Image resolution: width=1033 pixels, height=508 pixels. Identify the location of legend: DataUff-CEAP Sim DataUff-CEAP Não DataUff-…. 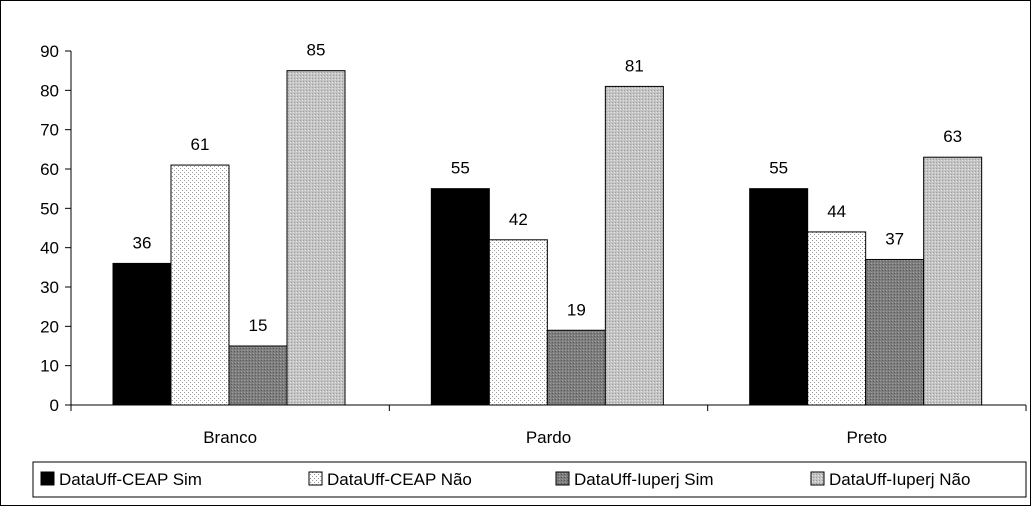
(529, 479).